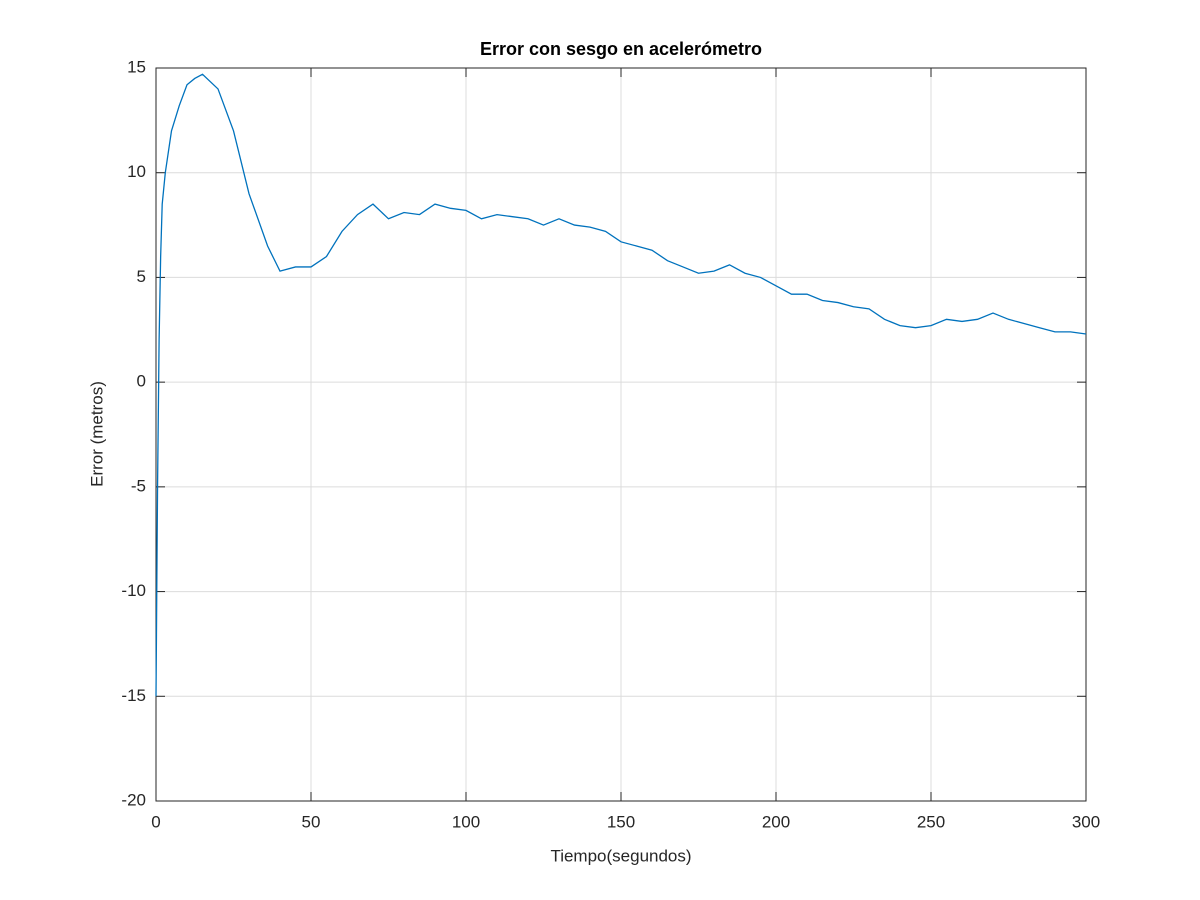  What do you see at coordinates (311, 821) in the screenshot?
I see `x-tick-label: 50` at bounding box center [311, 821].